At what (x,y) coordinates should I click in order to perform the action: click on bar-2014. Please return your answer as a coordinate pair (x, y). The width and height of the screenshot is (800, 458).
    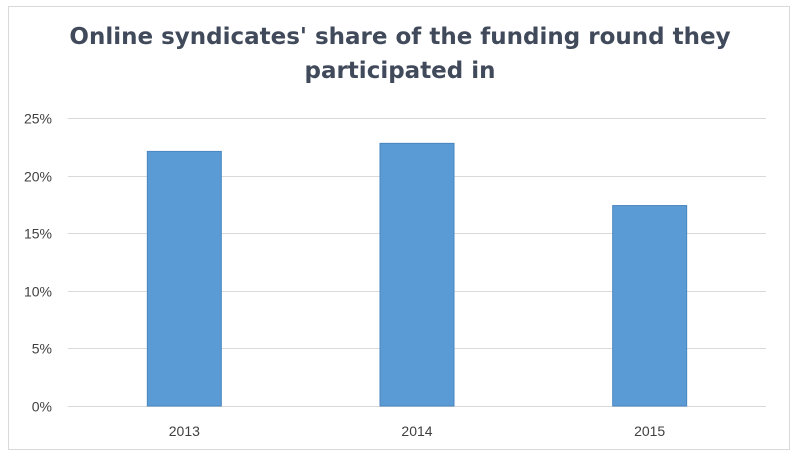
    Looking at the image, I should click on (417, 274).